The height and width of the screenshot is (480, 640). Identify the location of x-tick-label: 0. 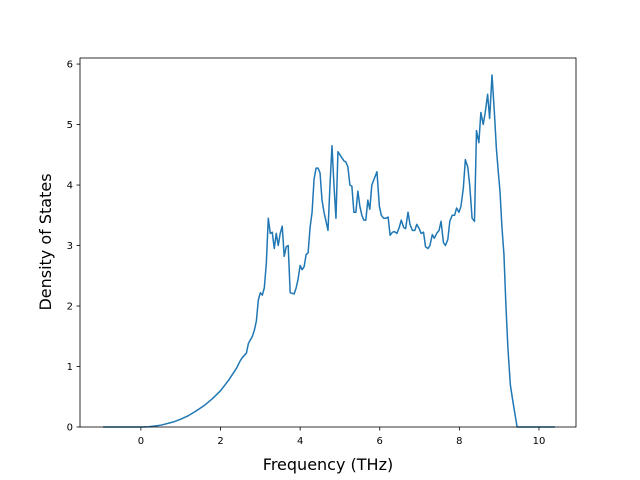
(141, 441).